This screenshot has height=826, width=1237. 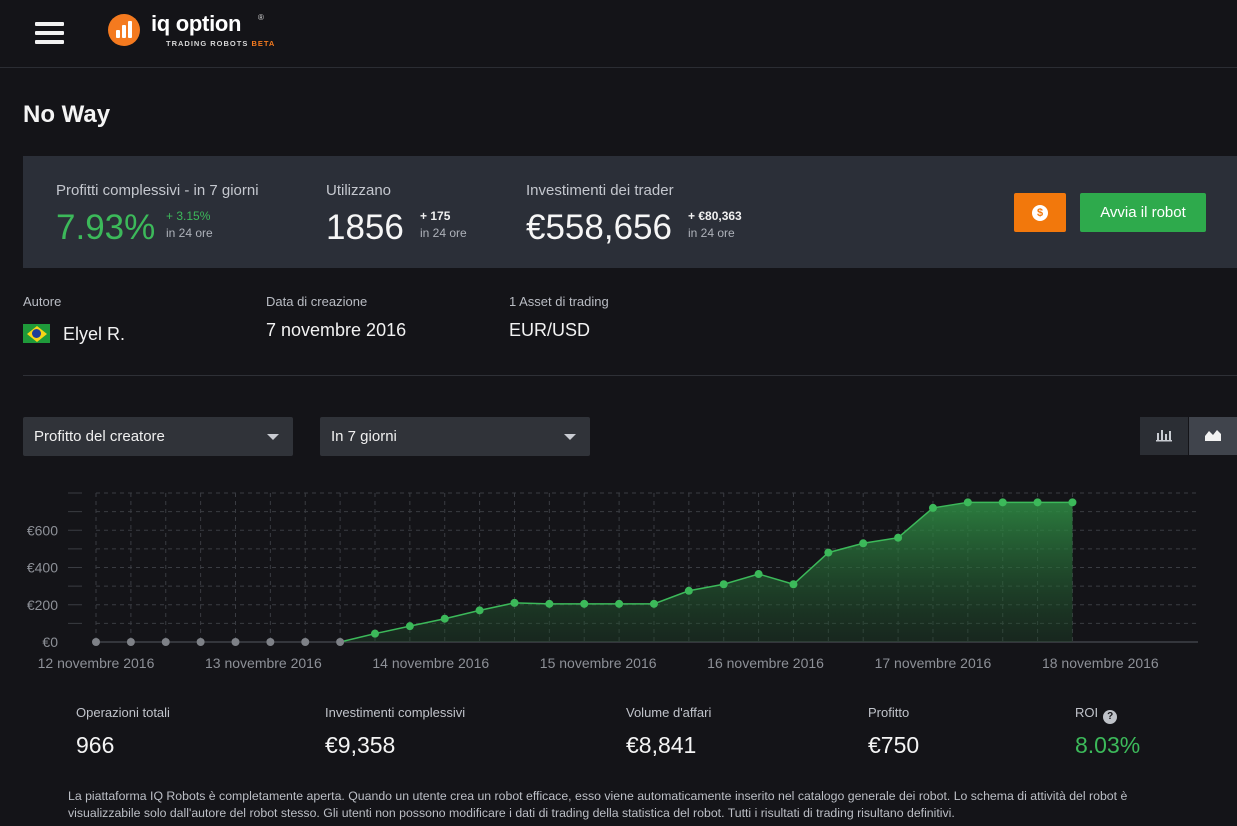 I want to click on metric-select-value: Profitto del creatore, so click(x=99, y=436).